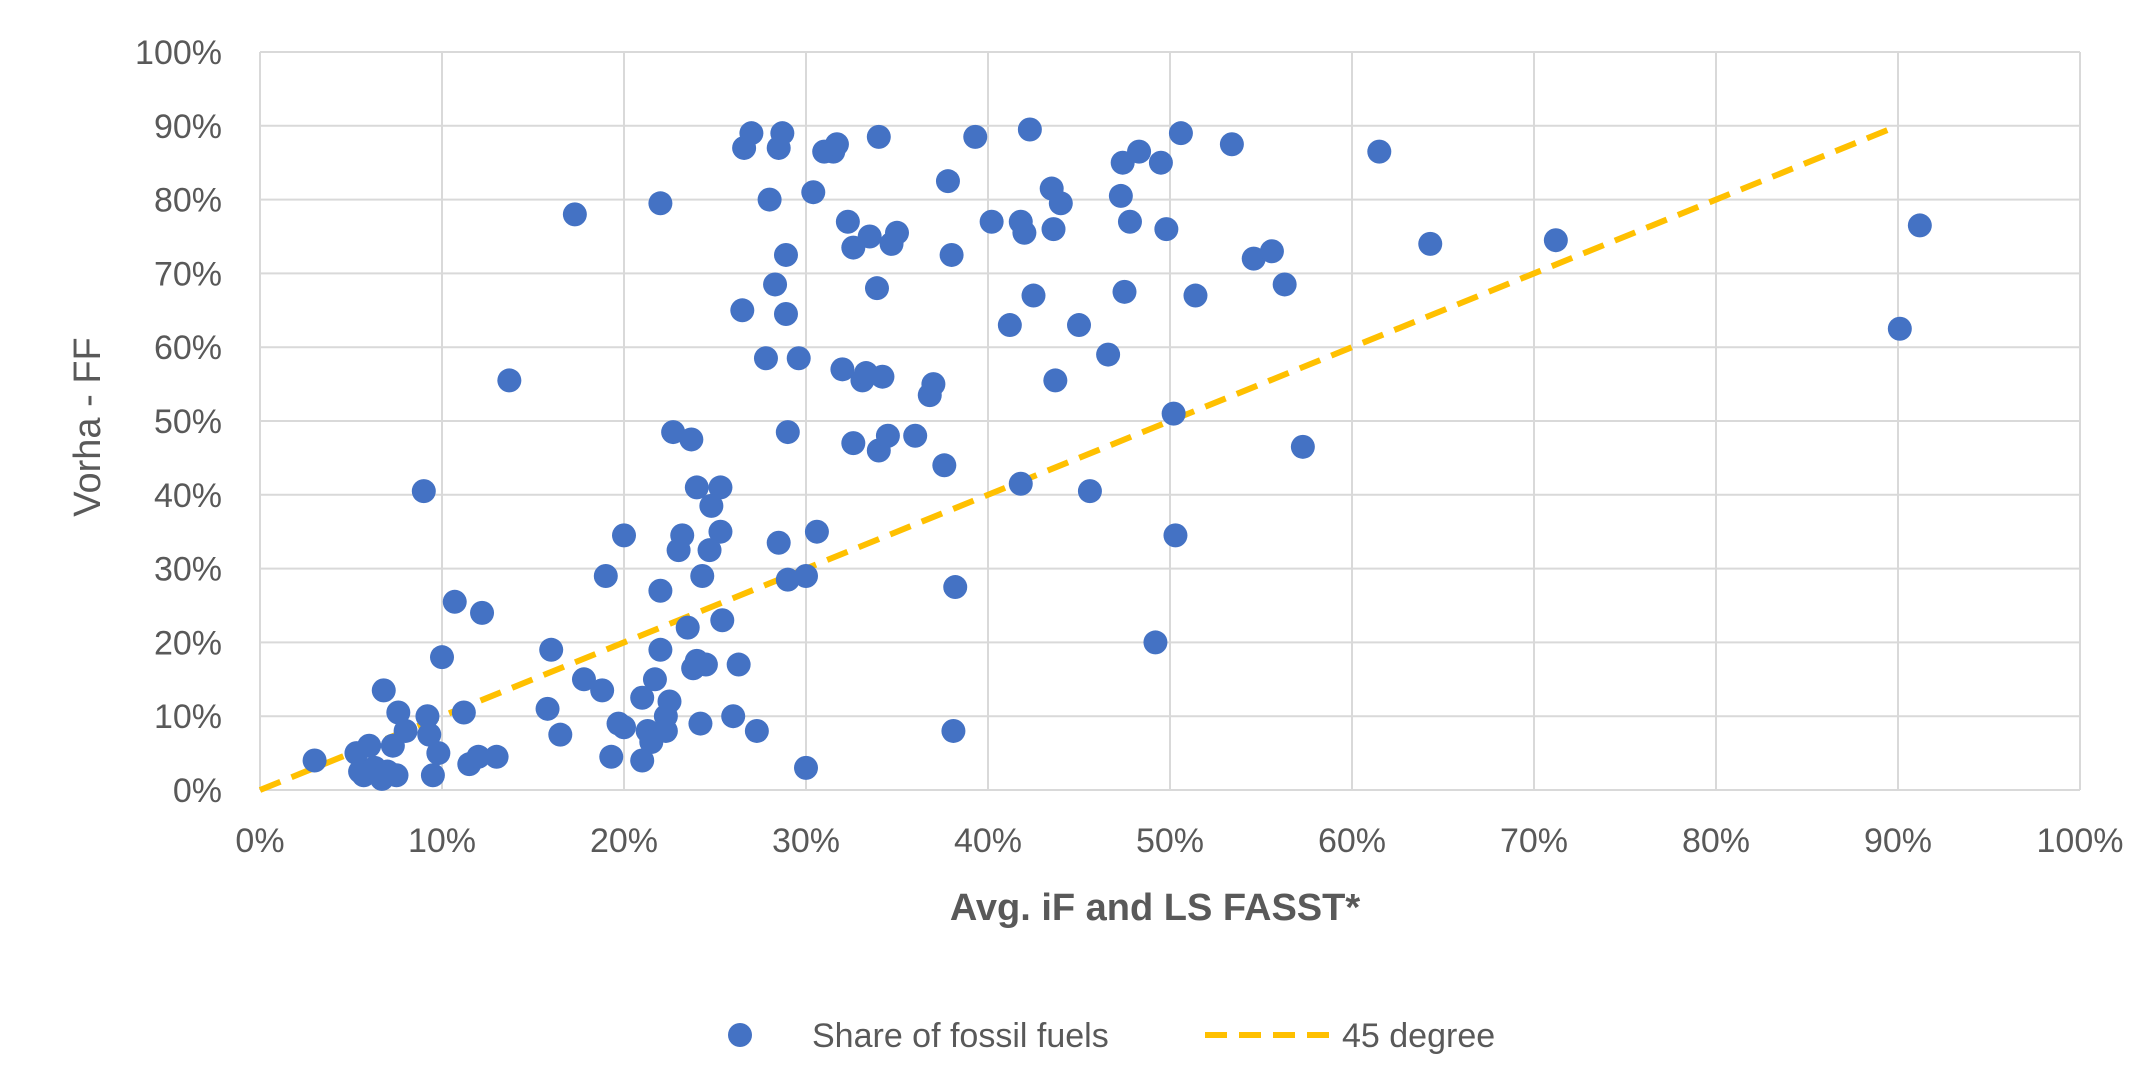 The height and width of the screenshot is (1089, 2145). Describe the element at coordinates (988, 841) in the screenshot. I see `x-tick-label: 40%` at that location.